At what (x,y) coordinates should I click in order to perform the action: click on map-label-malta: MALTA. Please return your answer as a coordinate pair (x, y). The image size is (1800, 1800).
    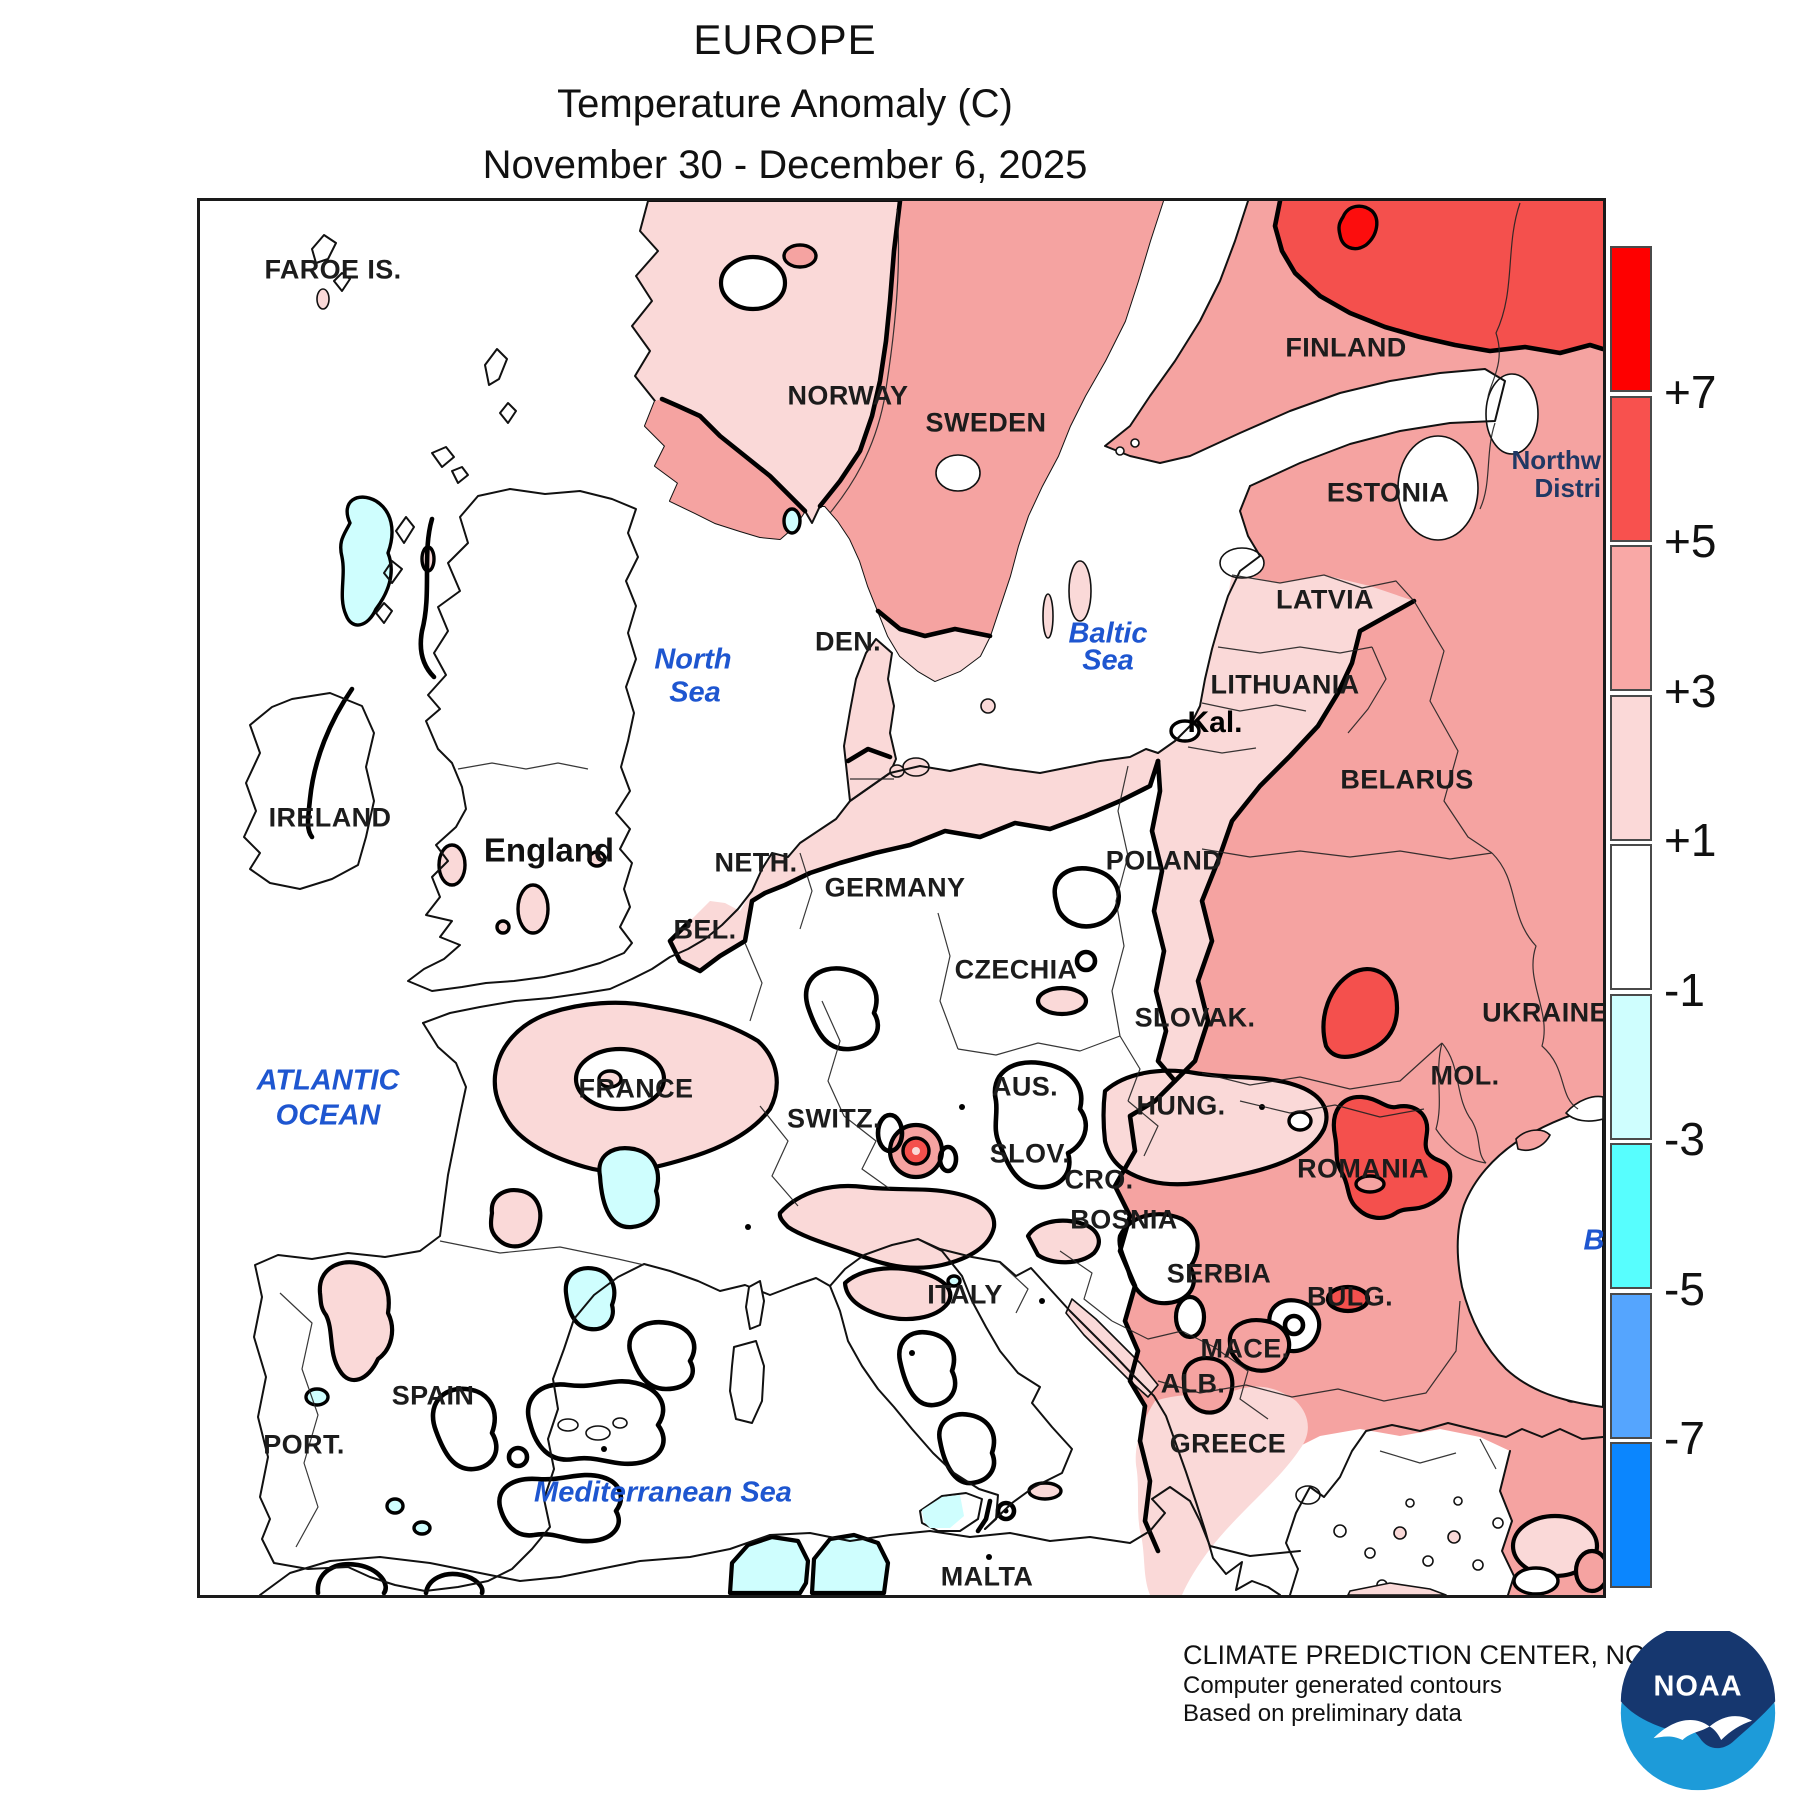
    Looking at the image, I should click on (987, 1576).